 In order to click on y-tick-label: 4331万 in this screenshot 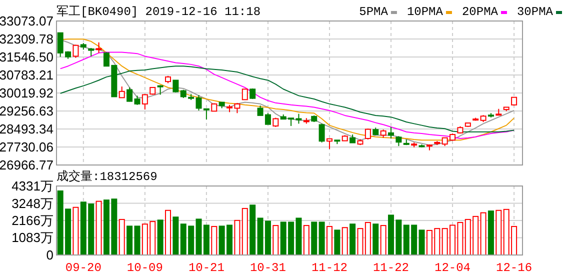, I will do `click(33, 186)`.